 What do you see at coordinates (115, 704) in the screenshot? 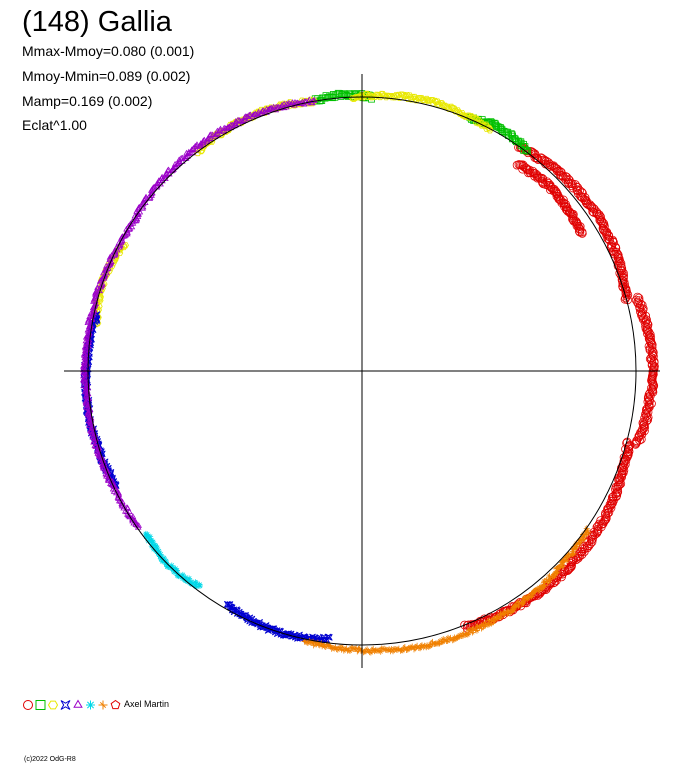
I see `legend-pentagon-icon` at bounding box center [115, 704].